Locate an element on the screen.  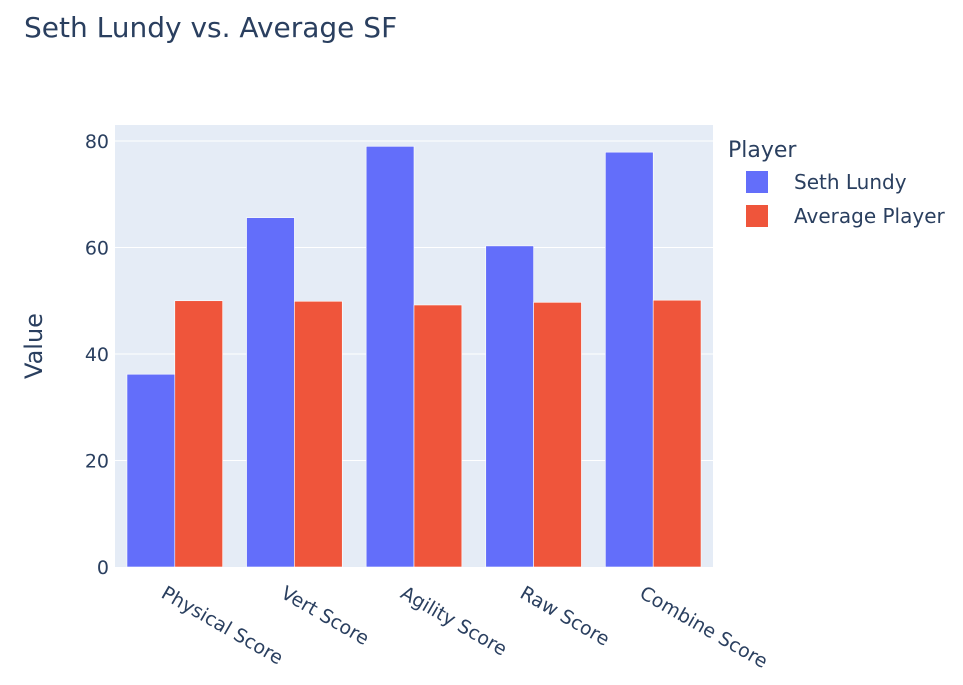
y-tick-label: 40 is located at coordinates (97, 355).